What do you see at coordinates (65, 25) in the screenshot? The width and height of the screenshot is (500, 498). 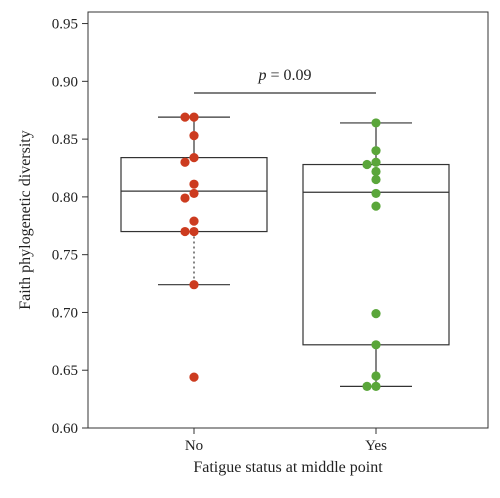 I see `y-tick-label: 0.95` at bounding box center [65, 25].